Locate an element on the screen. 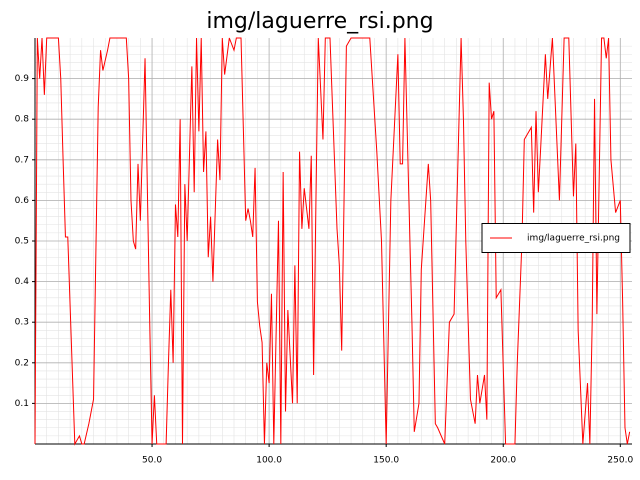 The width and height of the screenshot is (640, 480). y-tick-label: 0.4 is located at coordinates (22, 282).